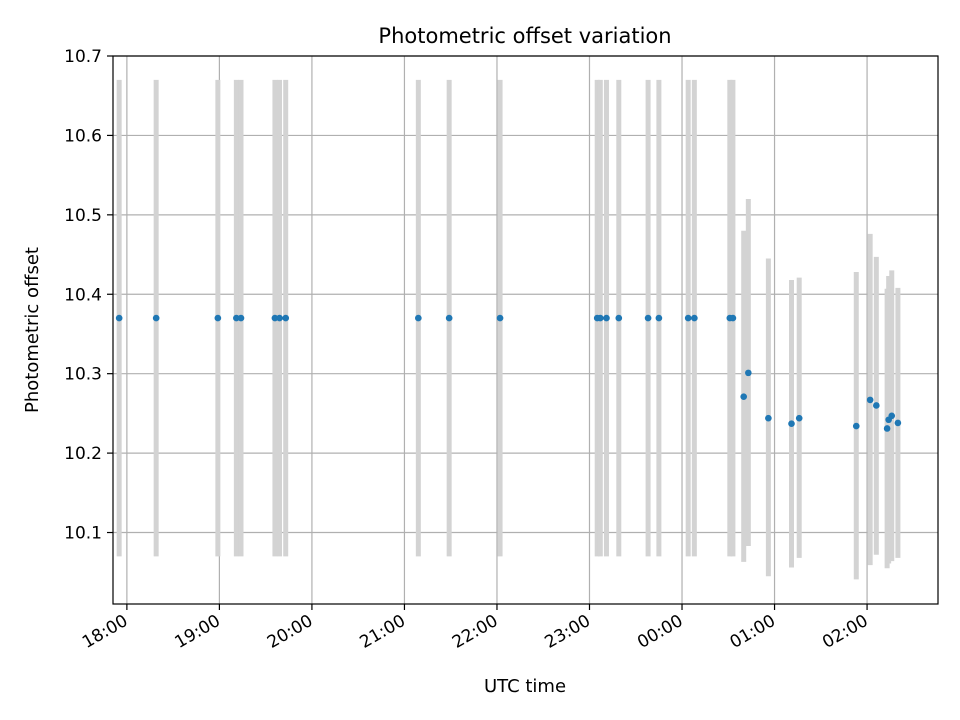  I want to click on y-tick-label: 10.3, so click(83, 375).